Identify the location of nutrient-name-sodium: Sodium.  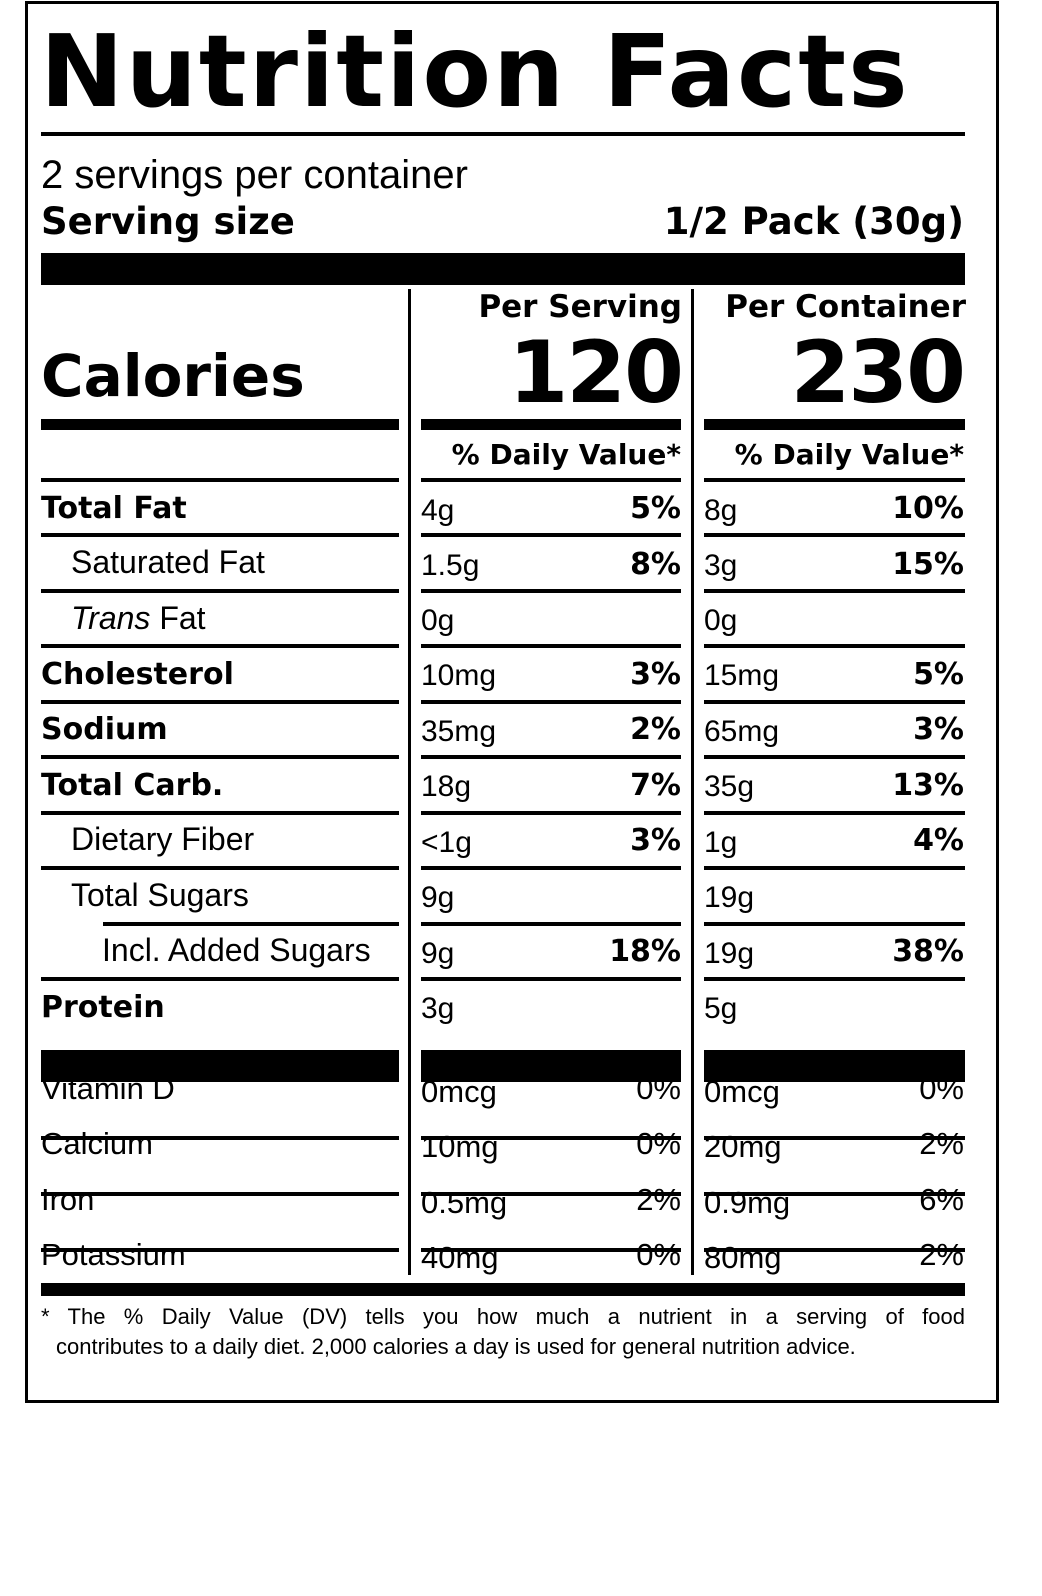
(104, 729).